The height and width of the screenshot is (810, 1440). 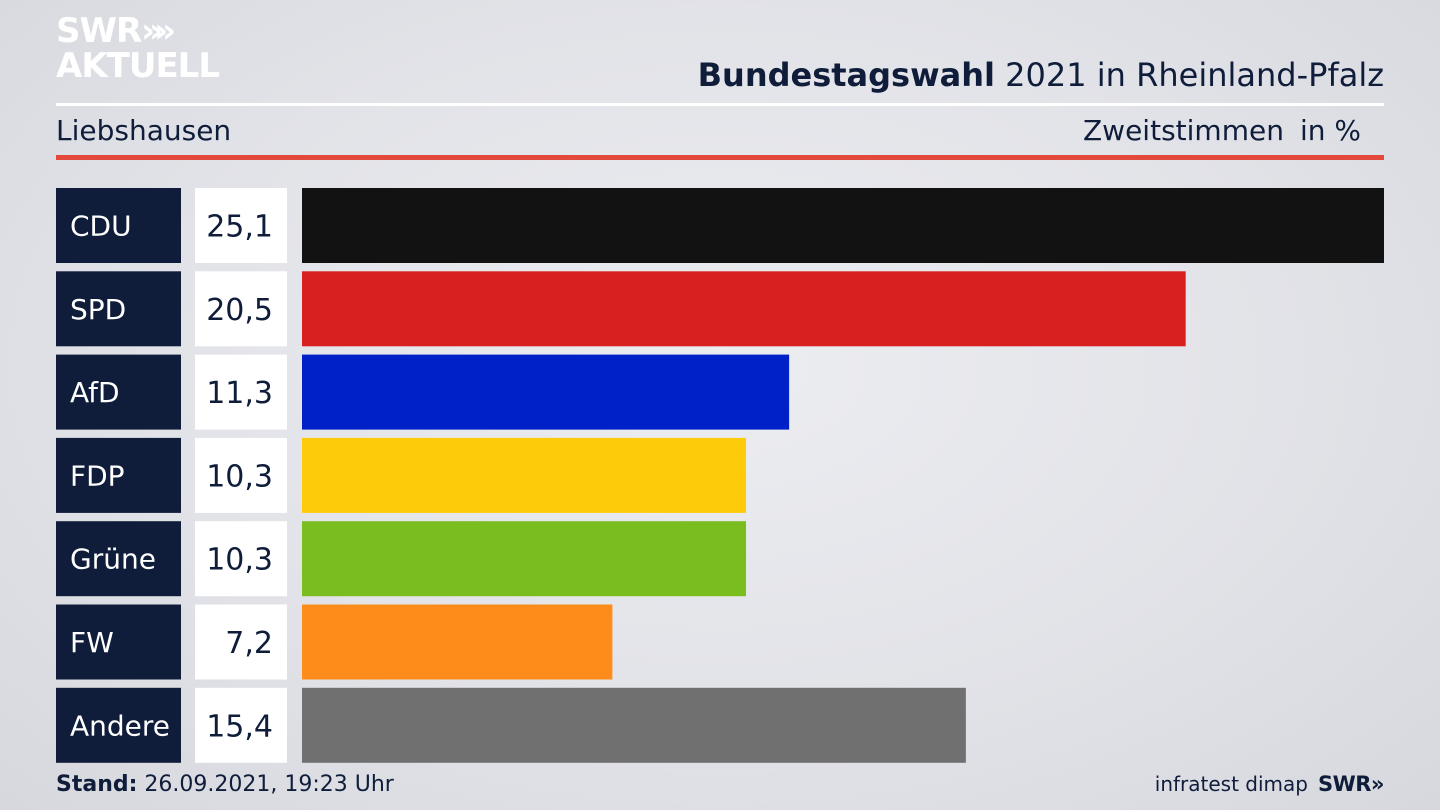 I want to click on bar-andere, so click(x=634, y=725).